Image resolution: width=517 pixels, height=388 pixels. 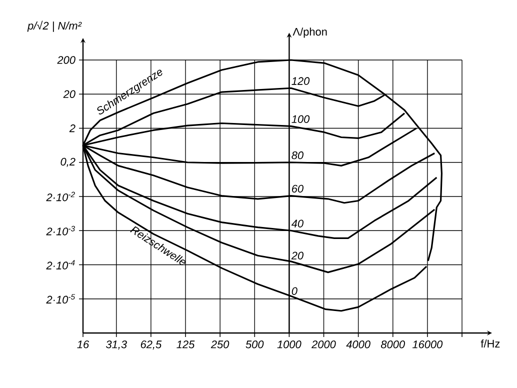 What do you see at coordinates (220, 344) in the screenshot?
I see `x-tick-label: 250` at bounding box center [220, 344].